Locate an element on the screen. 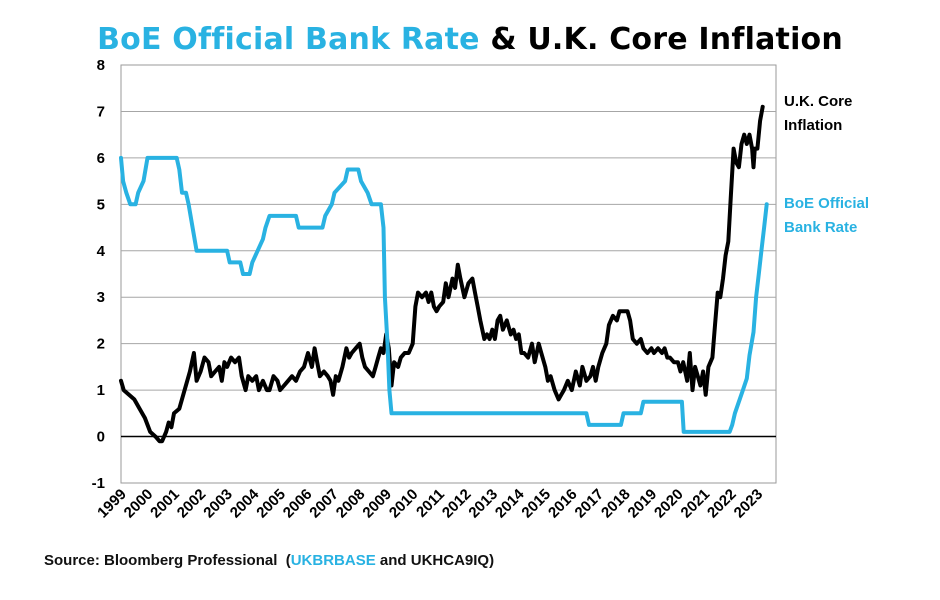 The image size is (940, 600). y-tick-label: 4 is located at coordinates (101, 251).